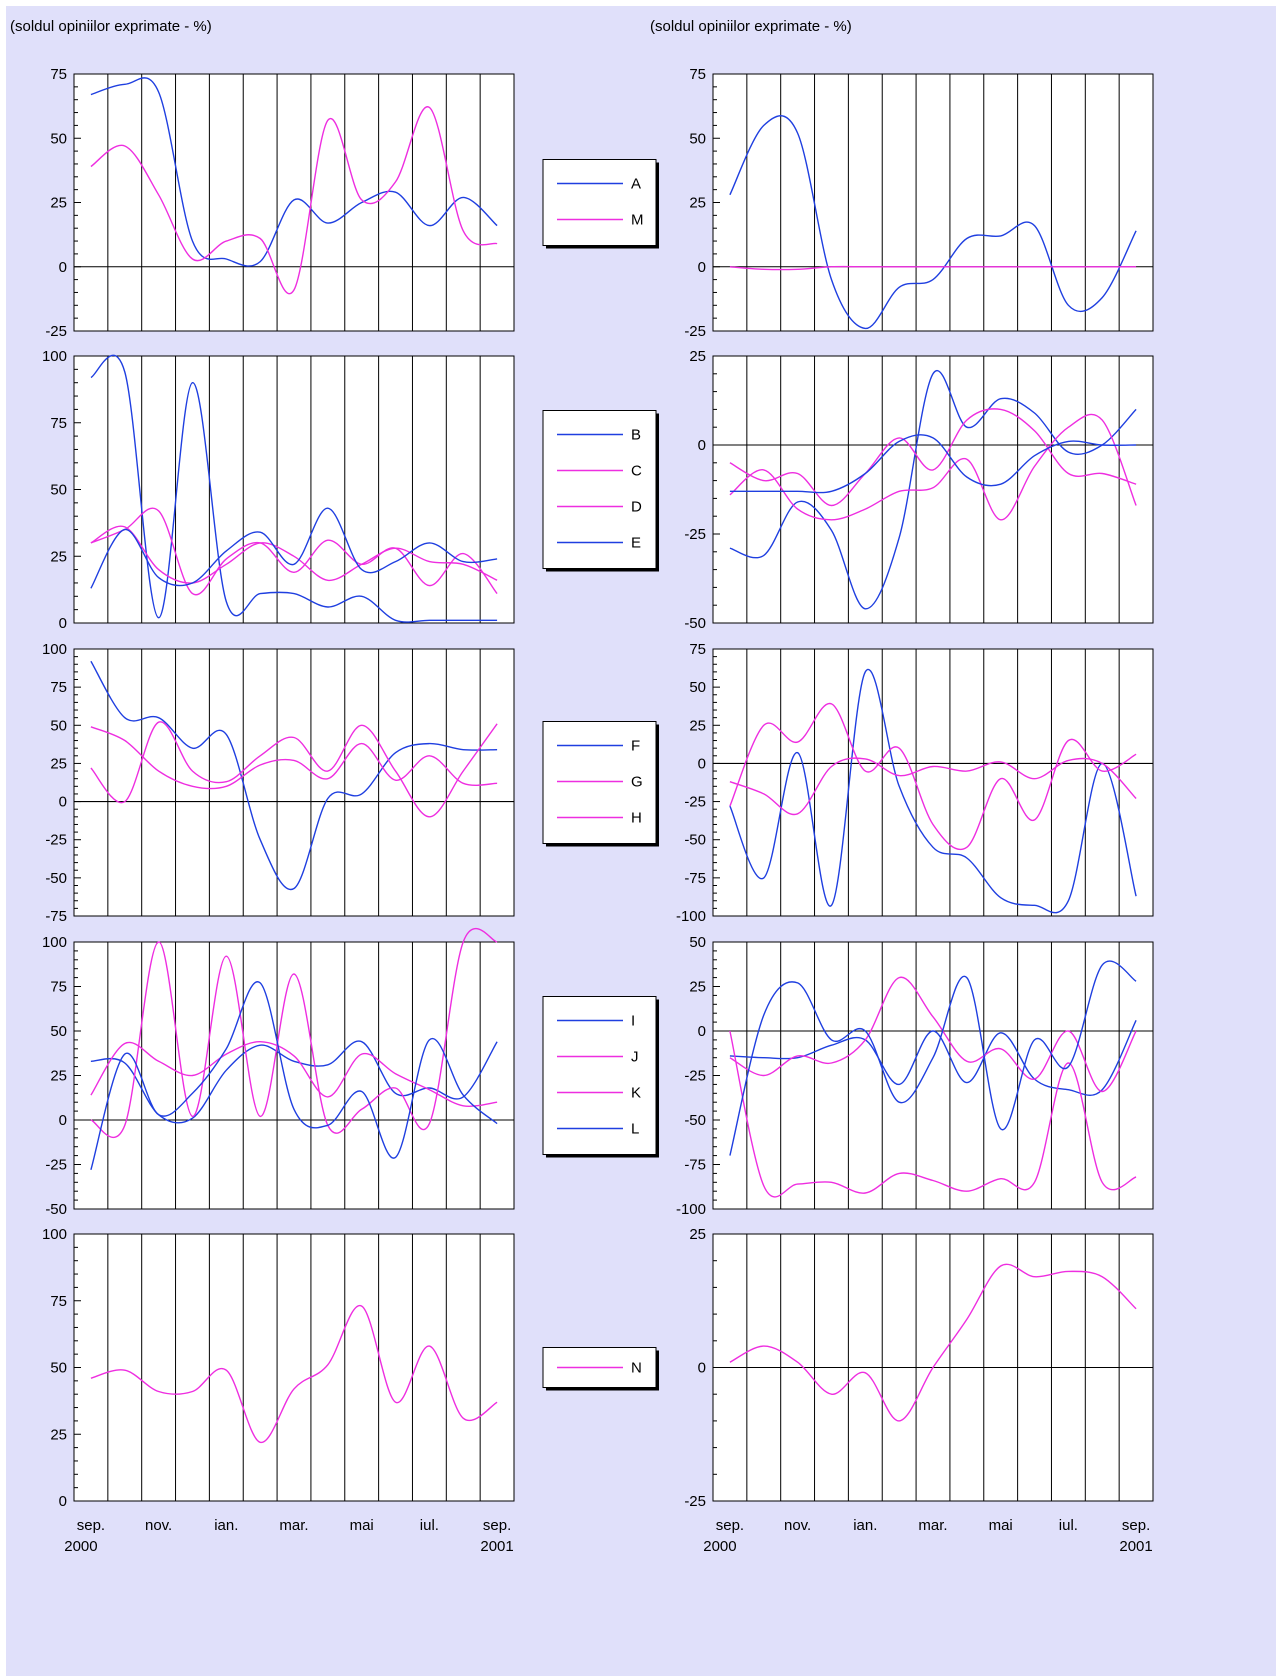 The height and width of the screenshot is (1677, 1281). I want to click on x-tick-label: nov., so click(797, 1525).